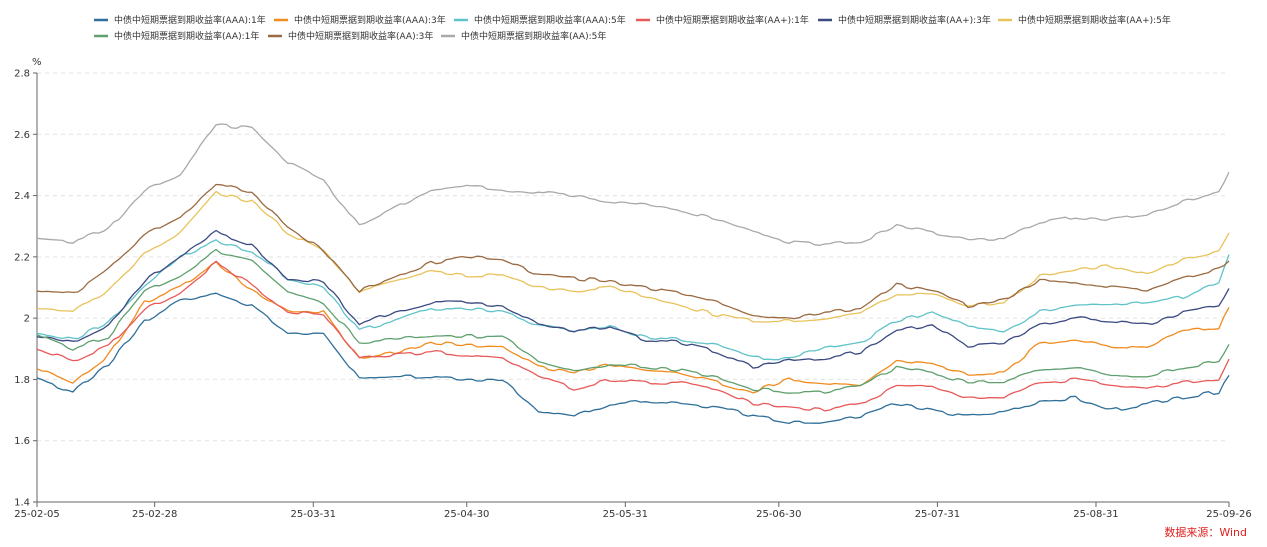 The image size is (1267, 547). Describe the element at coordinates (22, 380) in the screenshot. I see `y-tick-label: 1.8` at that location.